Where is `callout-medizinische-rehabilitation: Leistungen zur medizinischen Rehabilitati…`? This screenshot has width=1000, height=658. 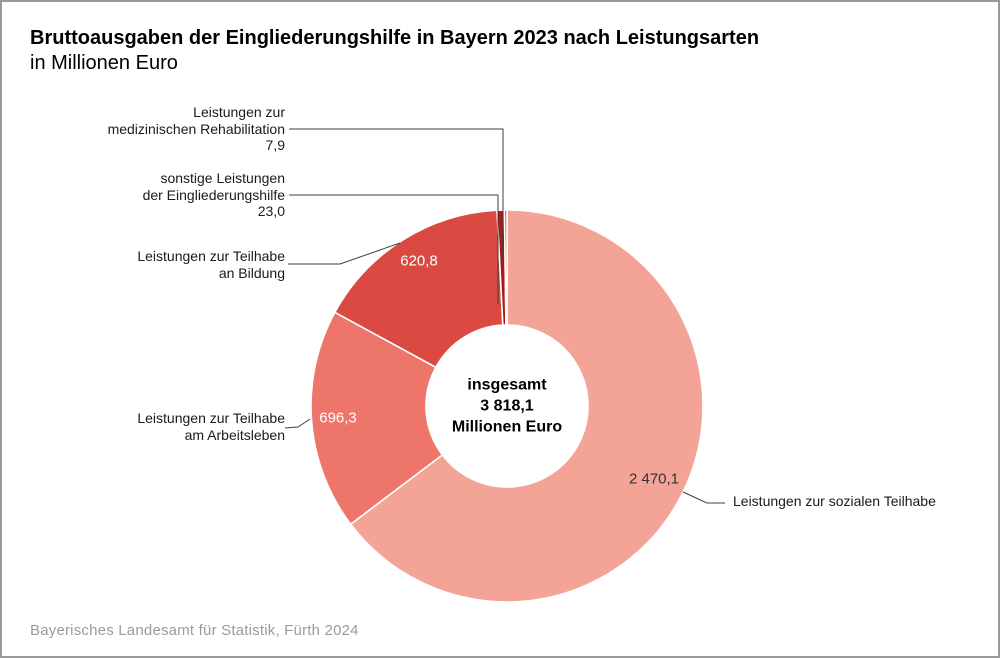 callout-medizinische-rehabilitation: Leistungen zur medizinischen Rehabilitati… is located at coordinates (196, 129).